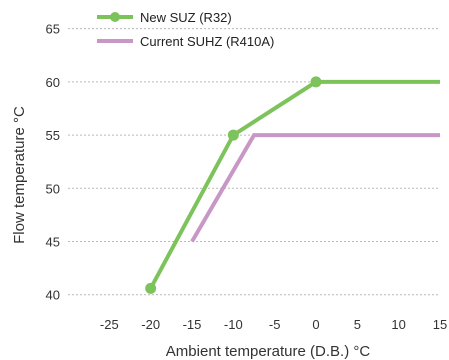  I want to click on x-tick-label: 15, so click(440, 324).